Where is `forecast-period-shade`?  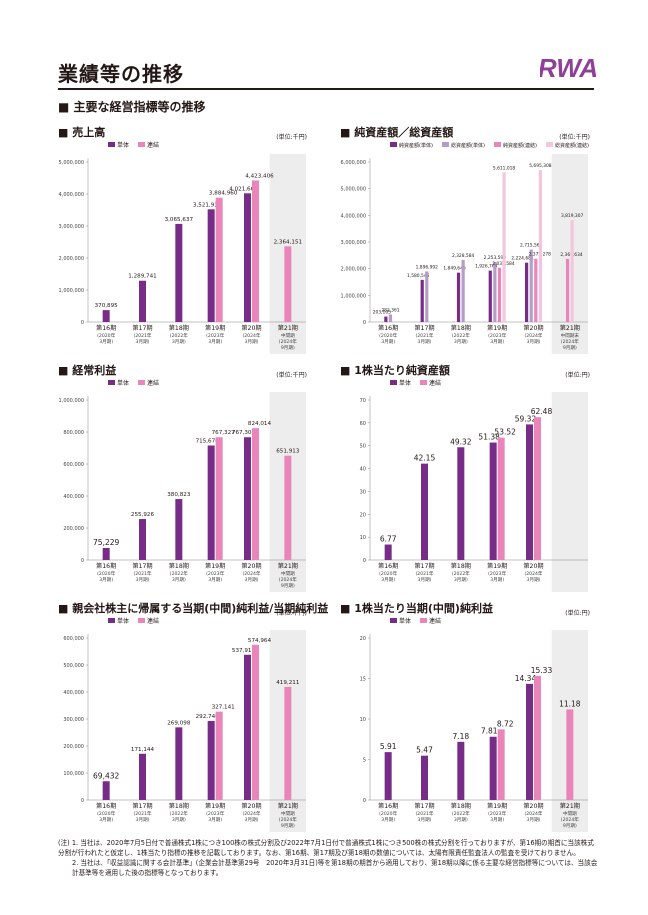 forecast-period-shade is located at coordinates (569, 492).